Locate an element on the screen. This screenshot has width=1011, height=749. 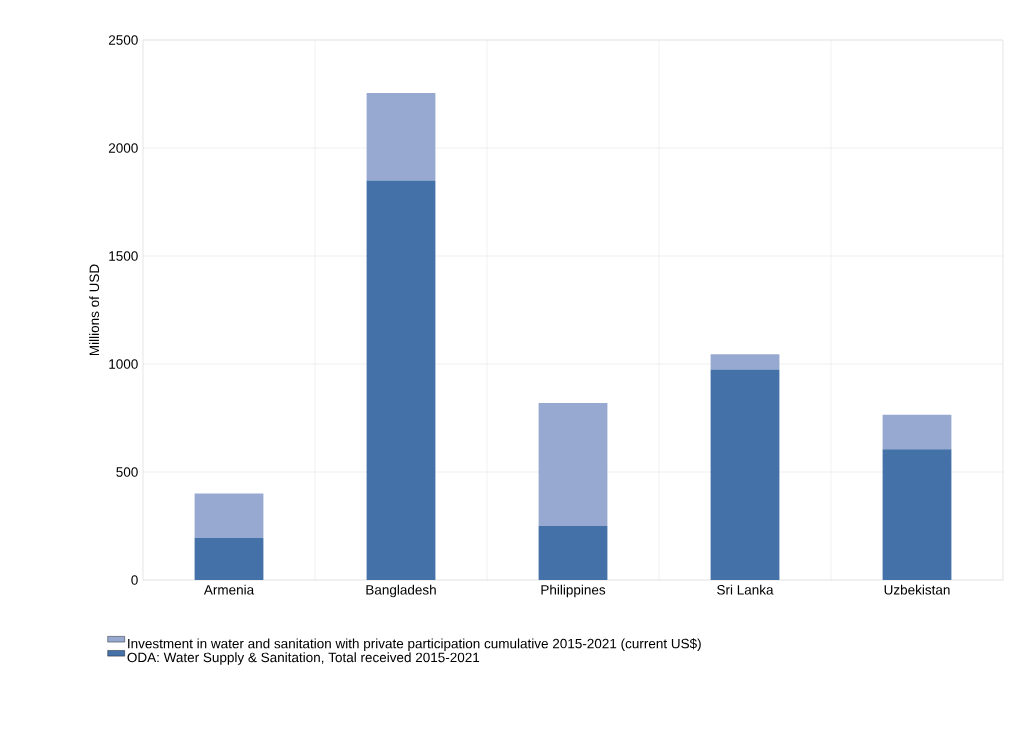
x-tick-label: Sri Lanka is located at coordinates (745, 589).